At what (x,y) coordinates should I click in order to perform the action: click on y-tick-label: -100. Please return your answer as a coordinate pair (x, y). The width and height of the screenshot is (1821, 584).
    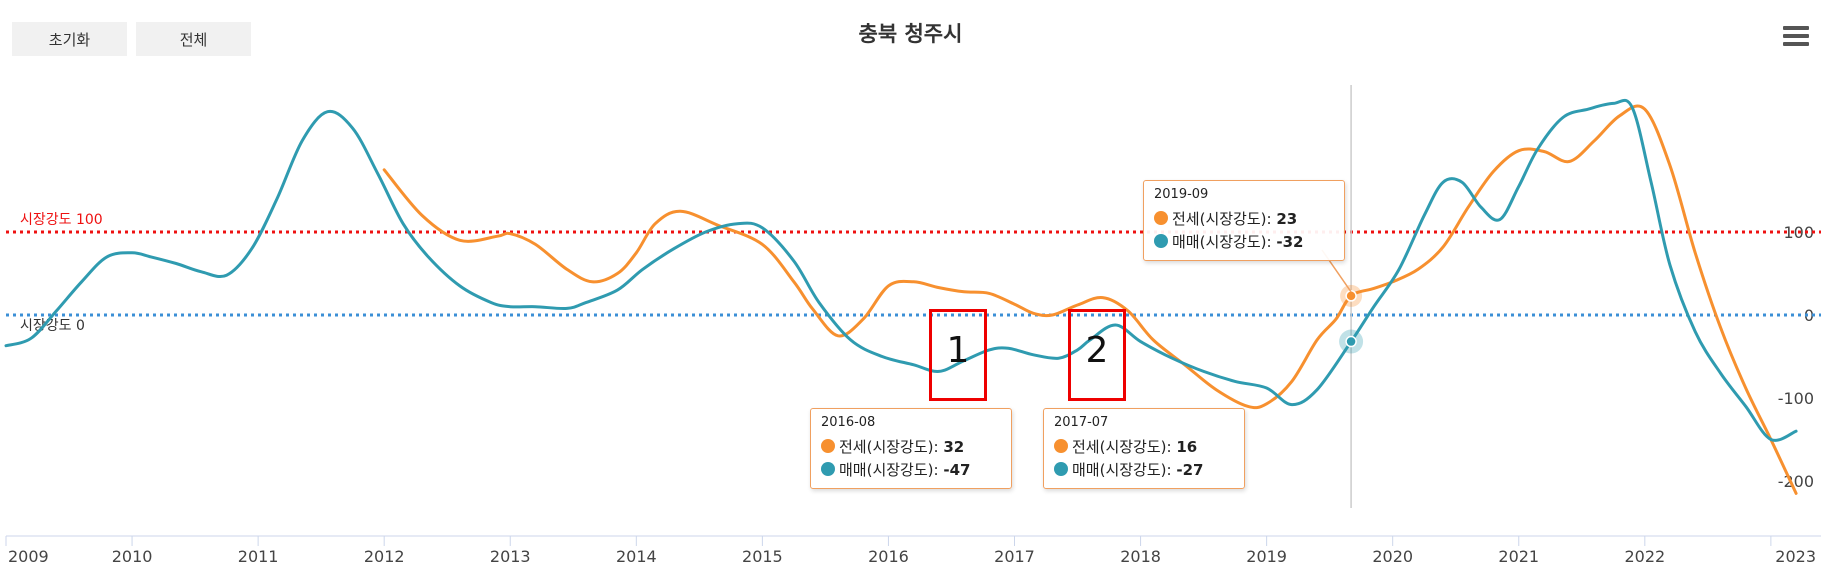
    Looking at the image, I should click on (1796, 398).